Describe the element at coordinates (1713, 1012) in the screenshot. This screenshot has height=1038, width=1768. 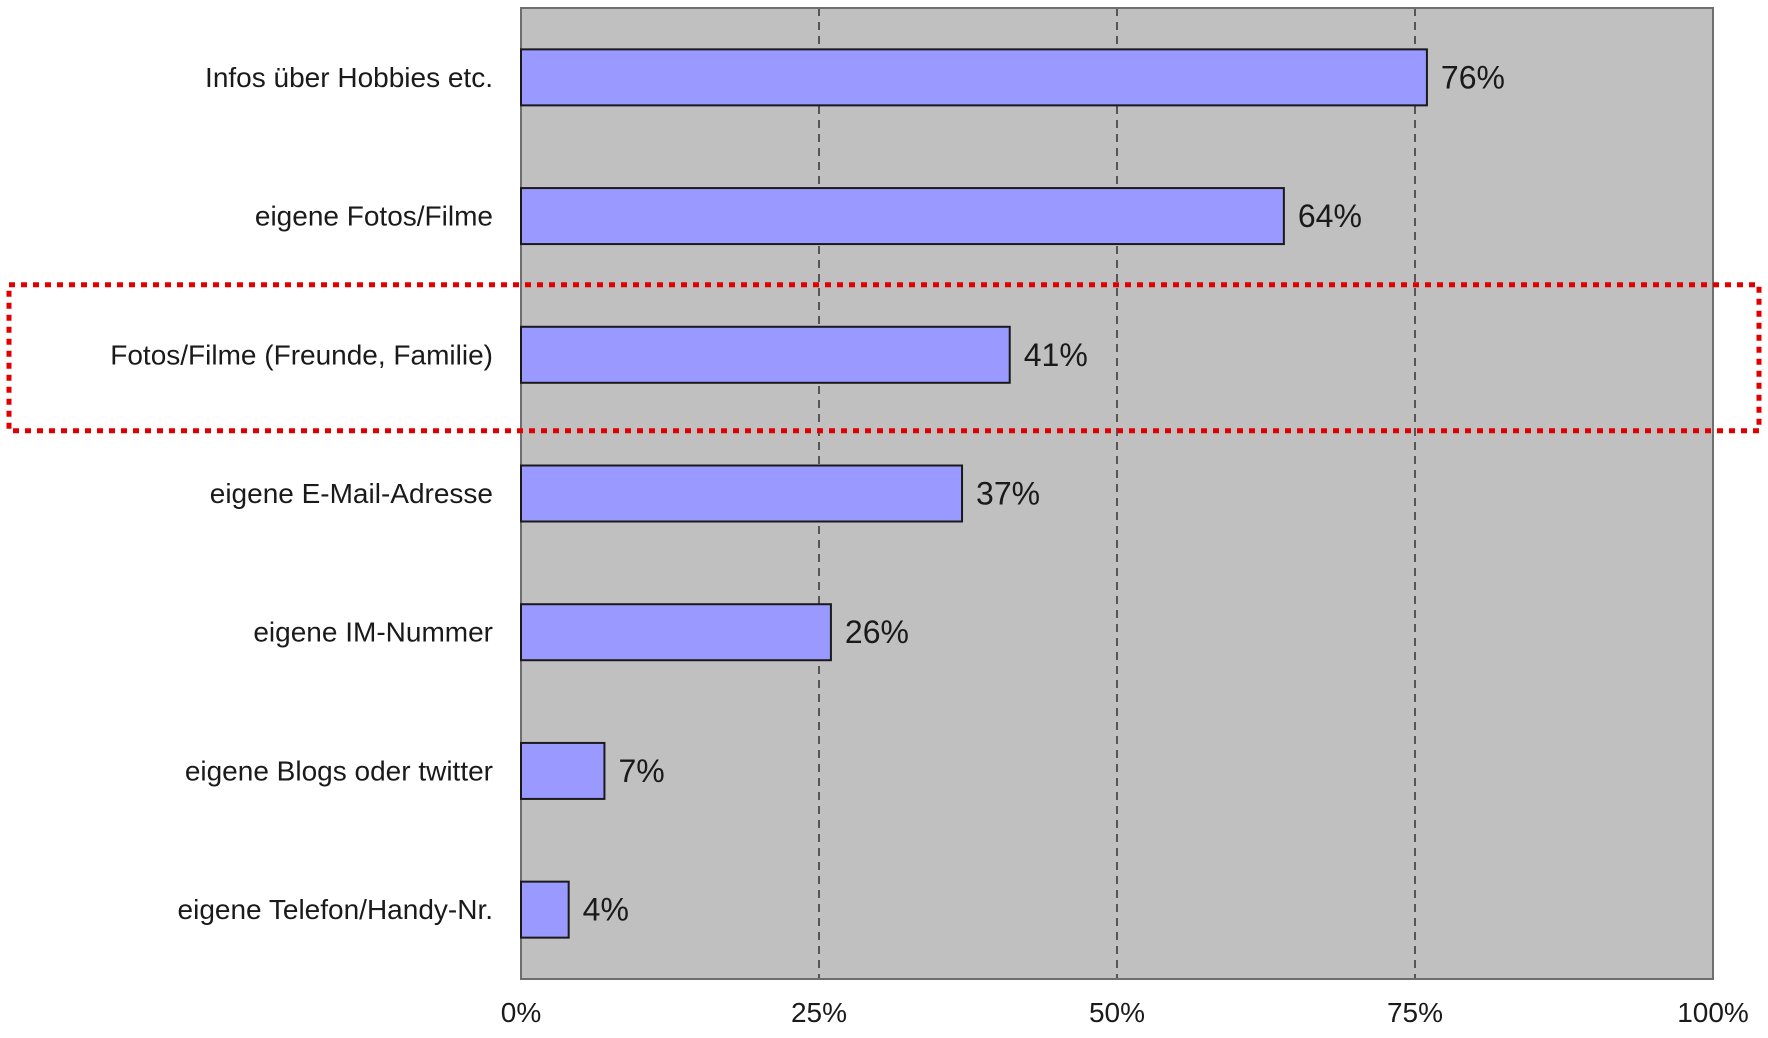
I see `x-tick-label-4: 100%` at that location.